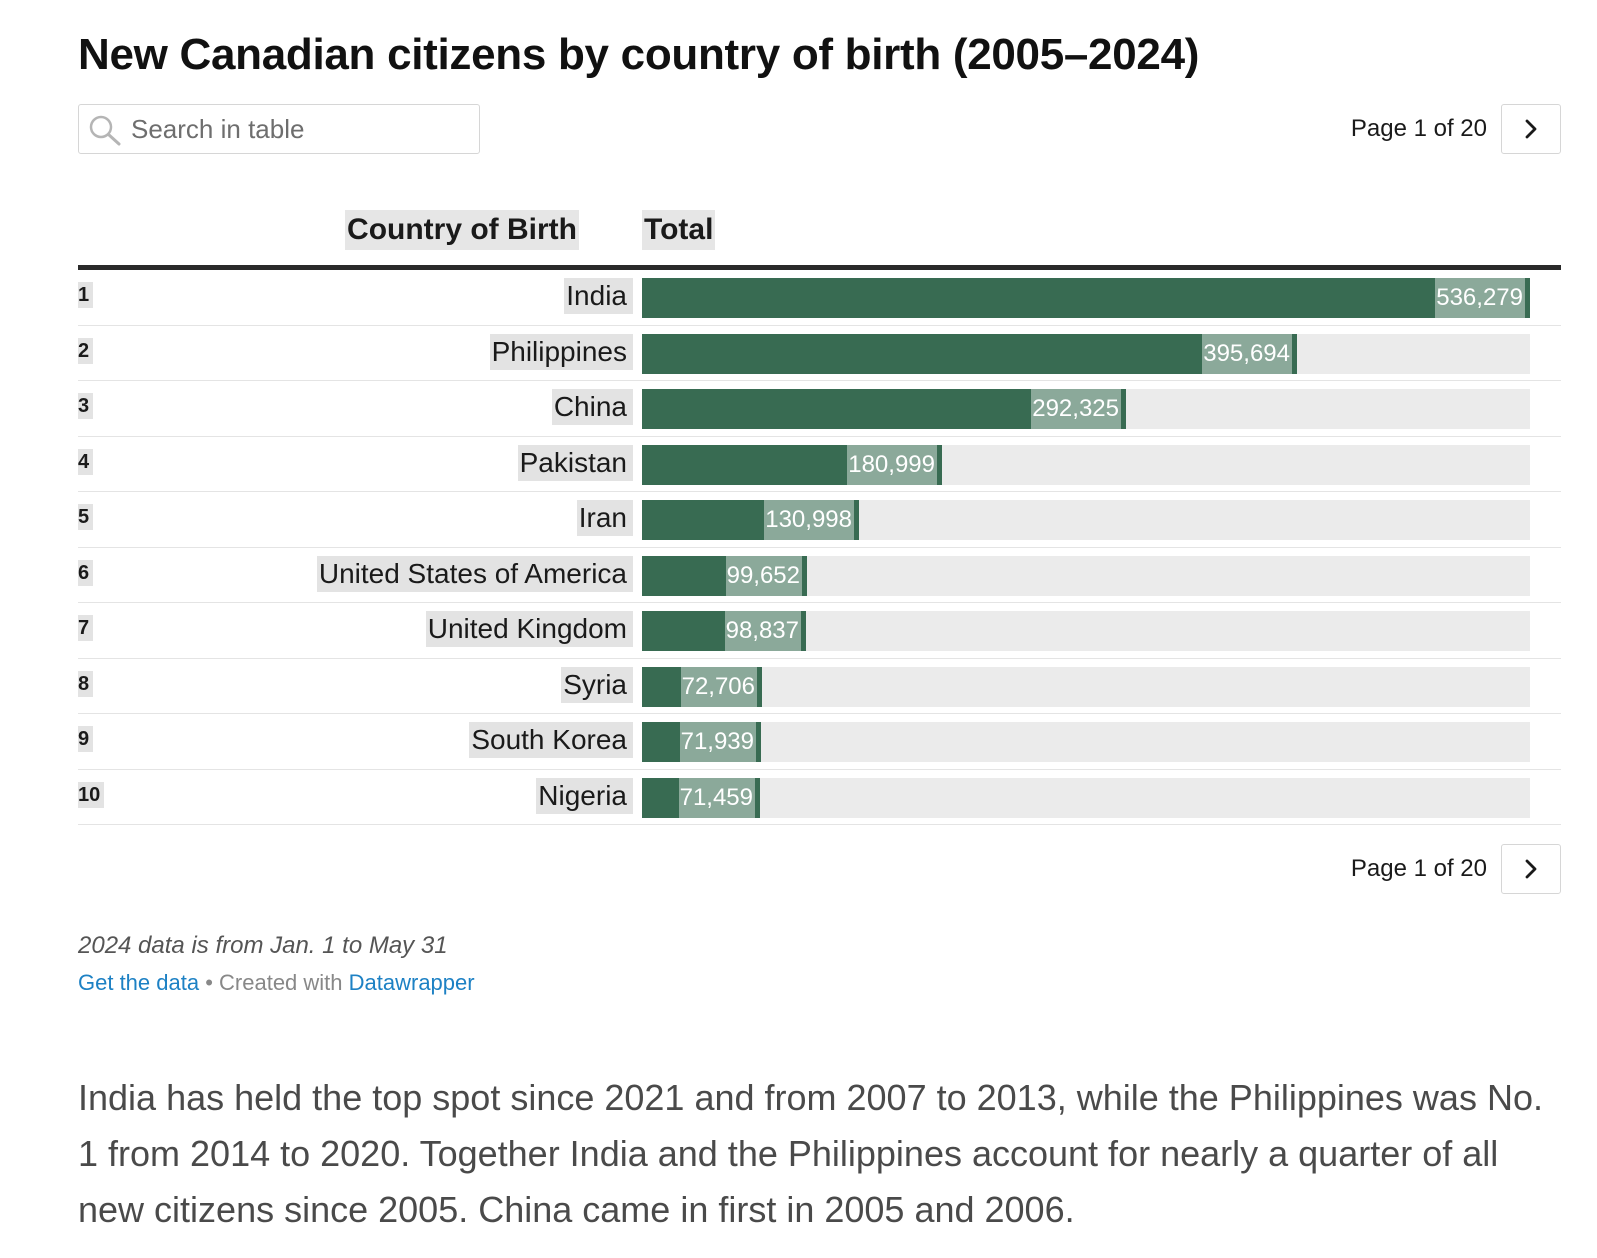 Image resolution: width=1597 pixels, height=1258 pixels. I want to click on bar-value-label: 130,998, so click(809, 520).